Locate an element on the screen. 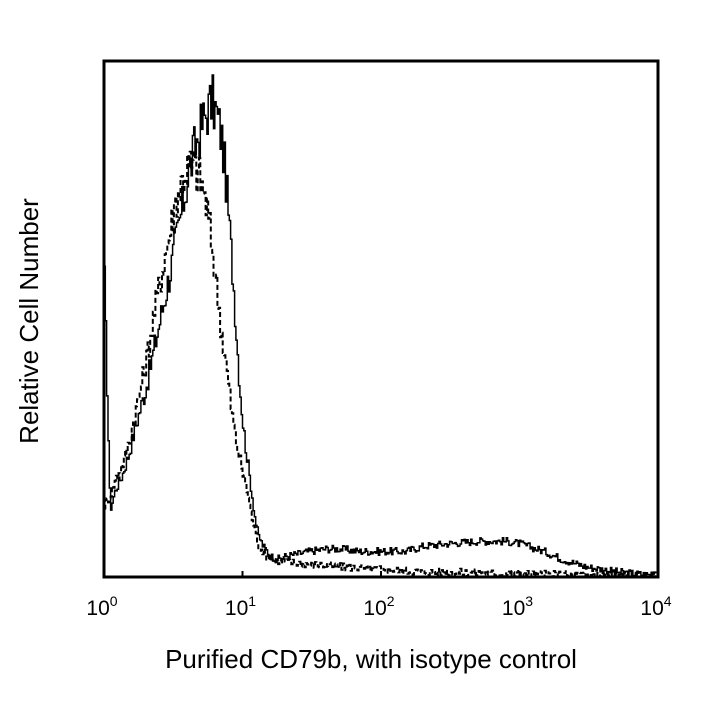 This screenshot has width=720, height=720. x-axis-title: Purified CD79b, with isotype control is located at coordinates (371, 659).